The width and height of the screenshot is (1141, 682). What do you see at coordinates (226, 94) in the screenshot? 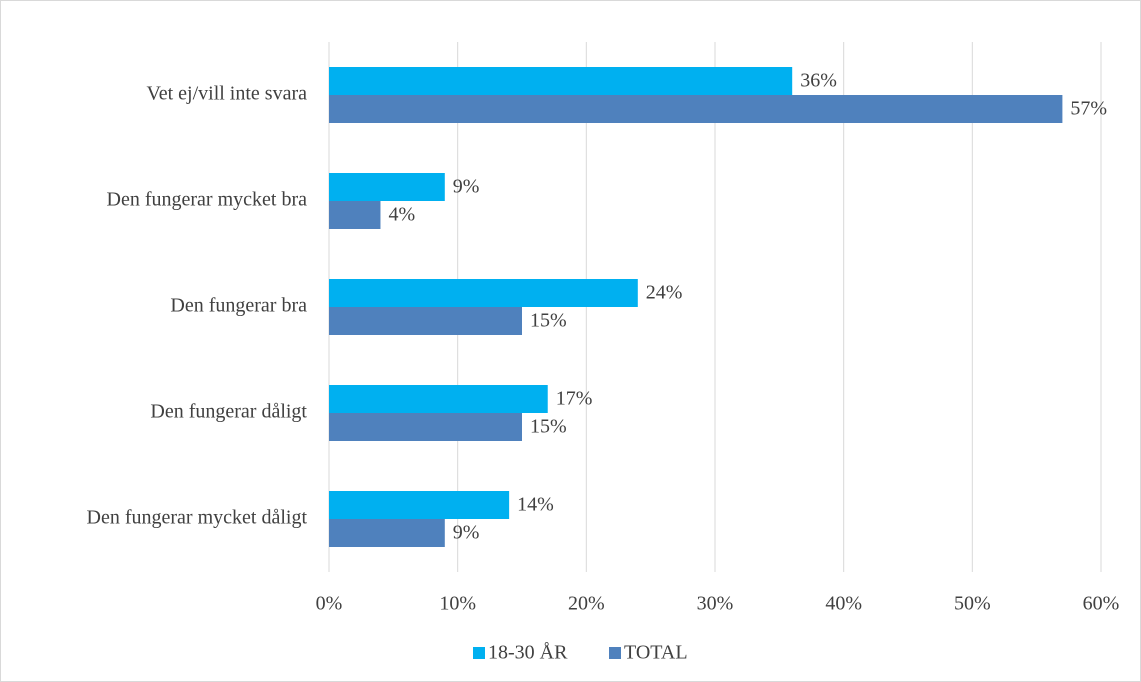
I see `y-tick-label: Vet ej/vill inte svara` at bounding box center [226, 94].